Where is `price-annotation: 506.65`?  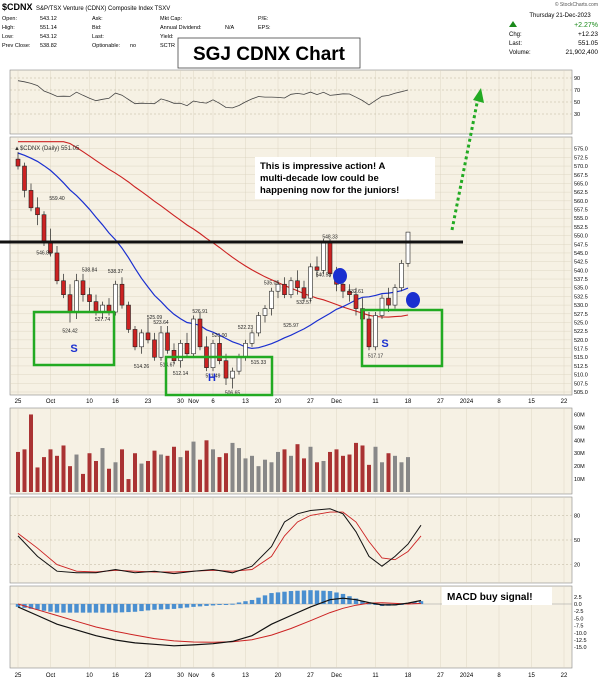 price-annotation: 506.65 is located at coordinates (233, 393).